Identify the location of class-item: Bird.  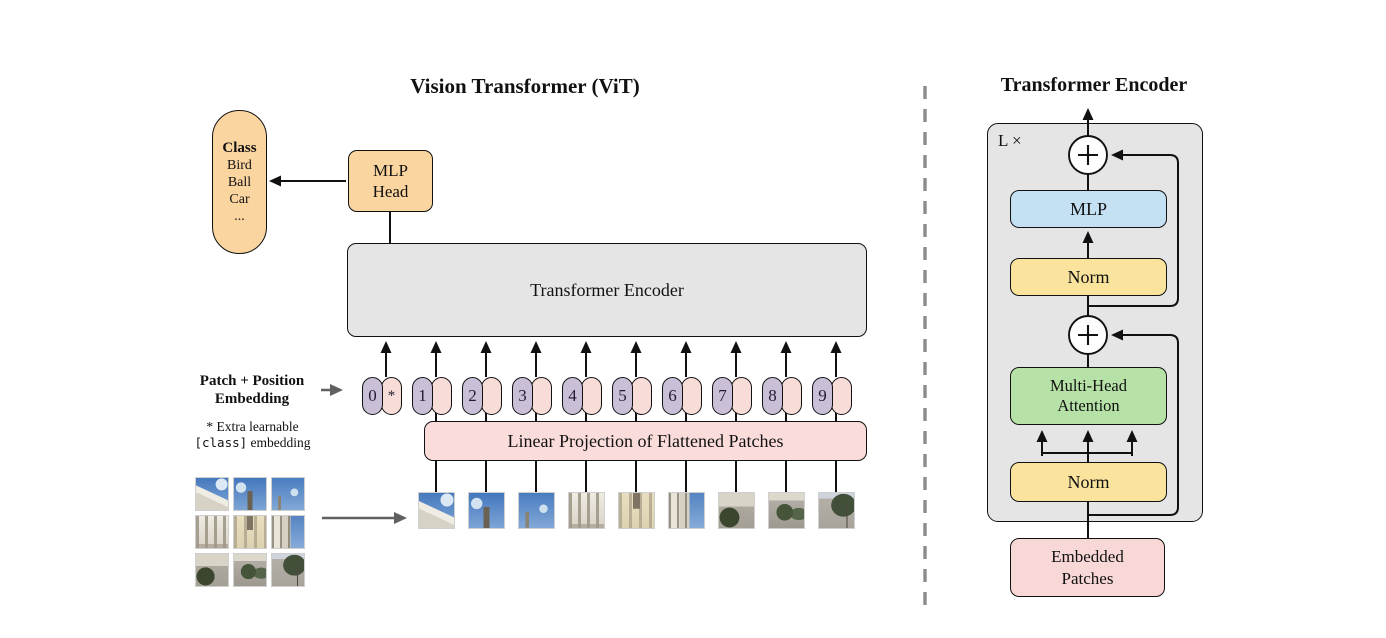
(239, 165).